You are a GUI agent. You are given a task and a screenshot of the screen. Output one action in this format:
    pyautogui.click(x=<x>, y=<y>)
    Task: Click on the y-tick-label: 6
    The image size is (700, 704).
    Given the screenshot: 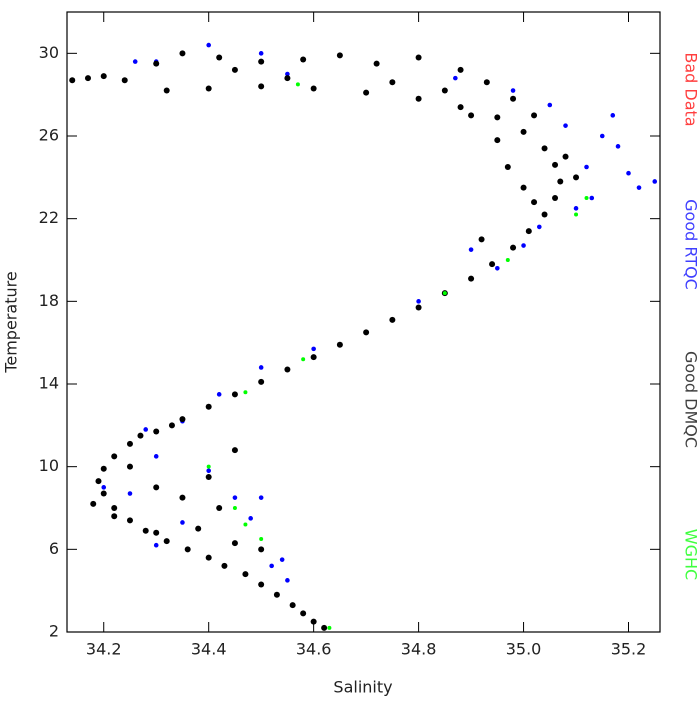 What is the action you would take?
    pyautogui.click(x=54, y=548)
    